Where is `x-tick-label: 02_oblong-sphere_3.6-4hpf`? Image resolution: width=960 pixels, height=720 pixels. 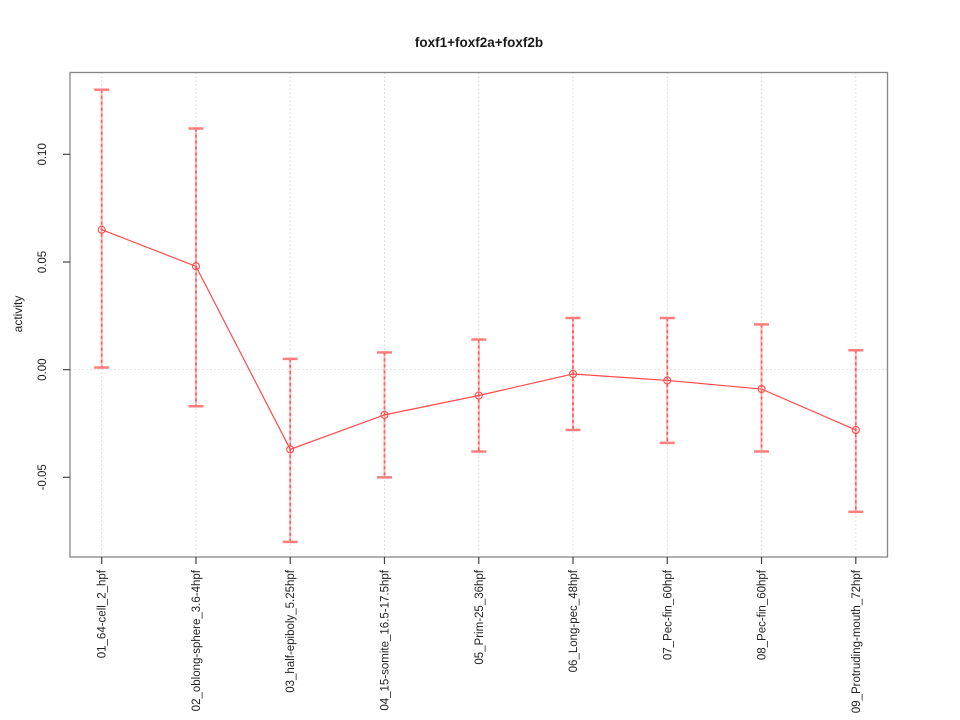
x-tick-label: 02_oblong-sphere_3.6-4hpf is located at coordinates (197, 640).